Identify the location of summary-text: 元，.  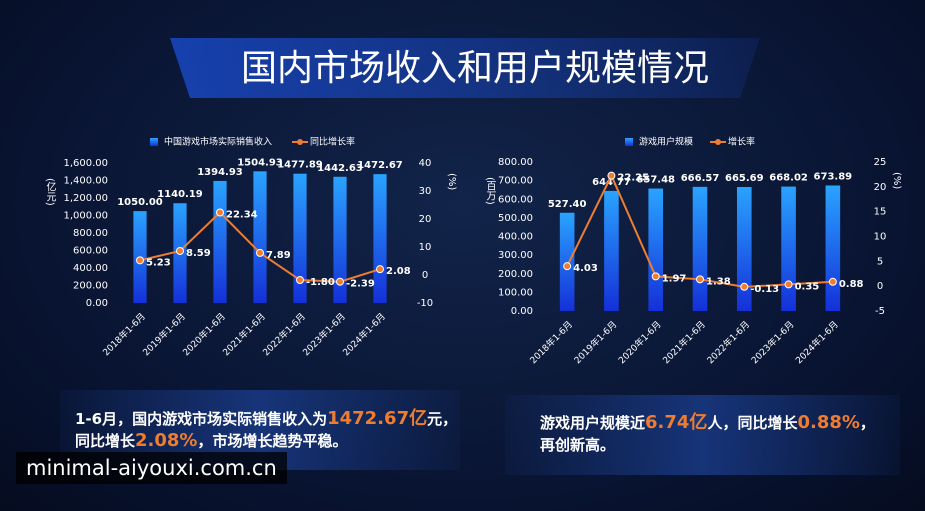
(442, 419).